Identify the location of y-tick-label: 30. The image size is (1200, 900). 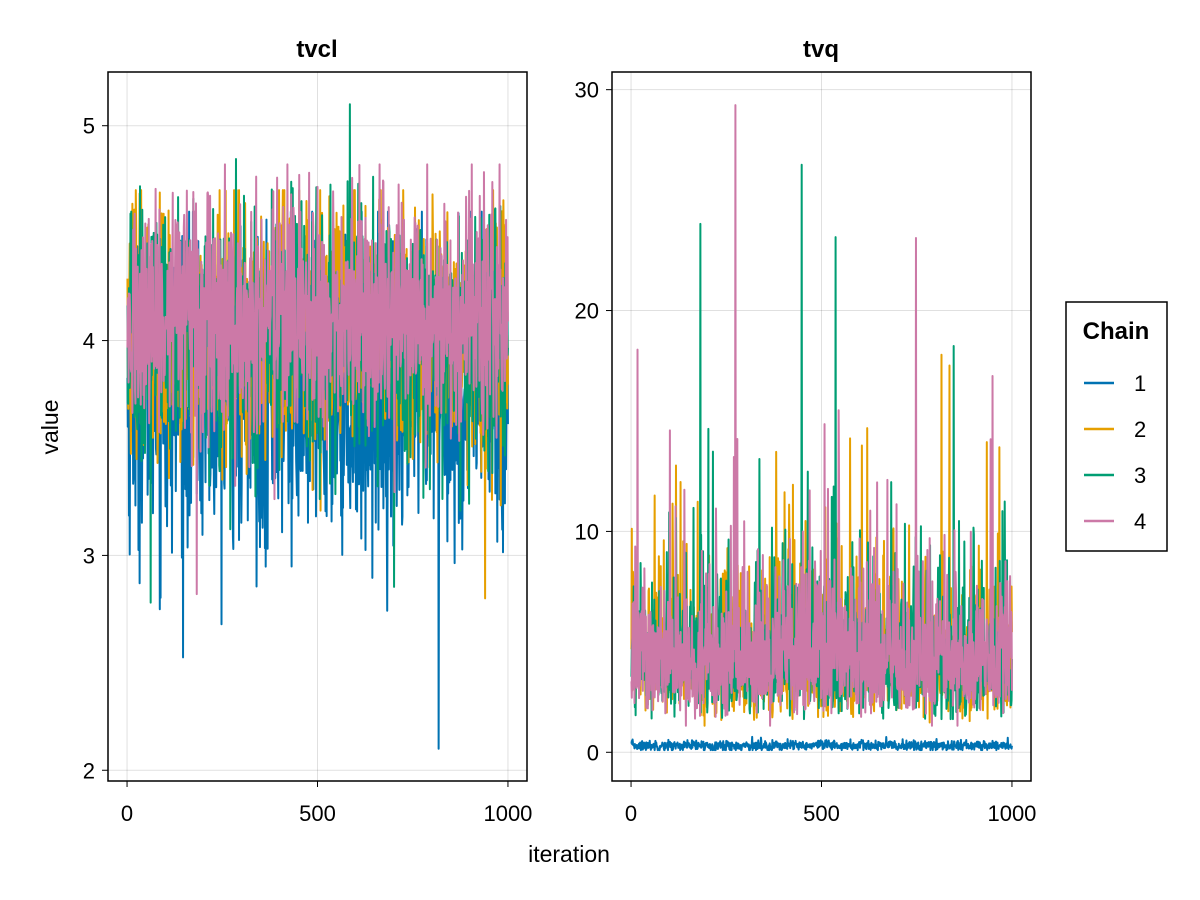
(587, 90).